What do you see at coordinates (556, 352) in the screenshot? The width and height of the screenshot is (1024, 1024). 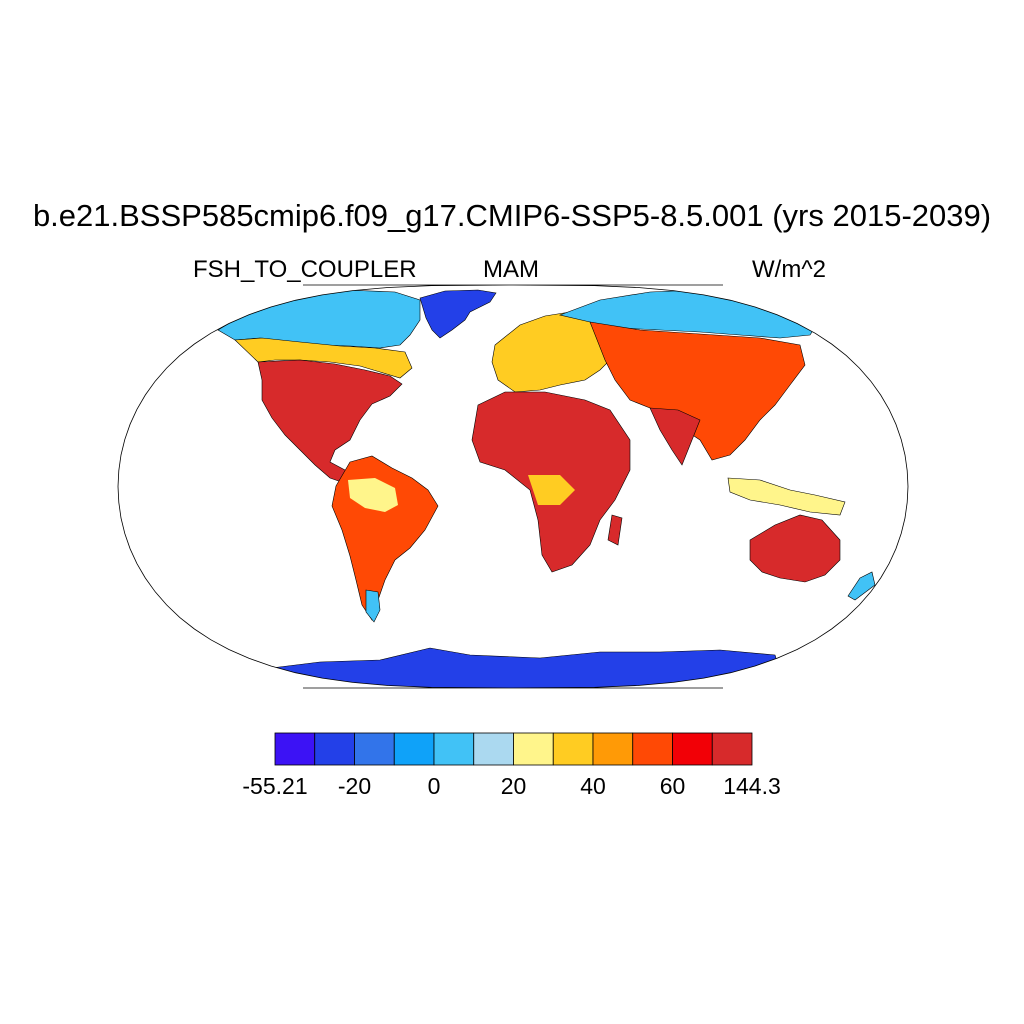 I see `landmass-europe` at bounding box center [556, 352].